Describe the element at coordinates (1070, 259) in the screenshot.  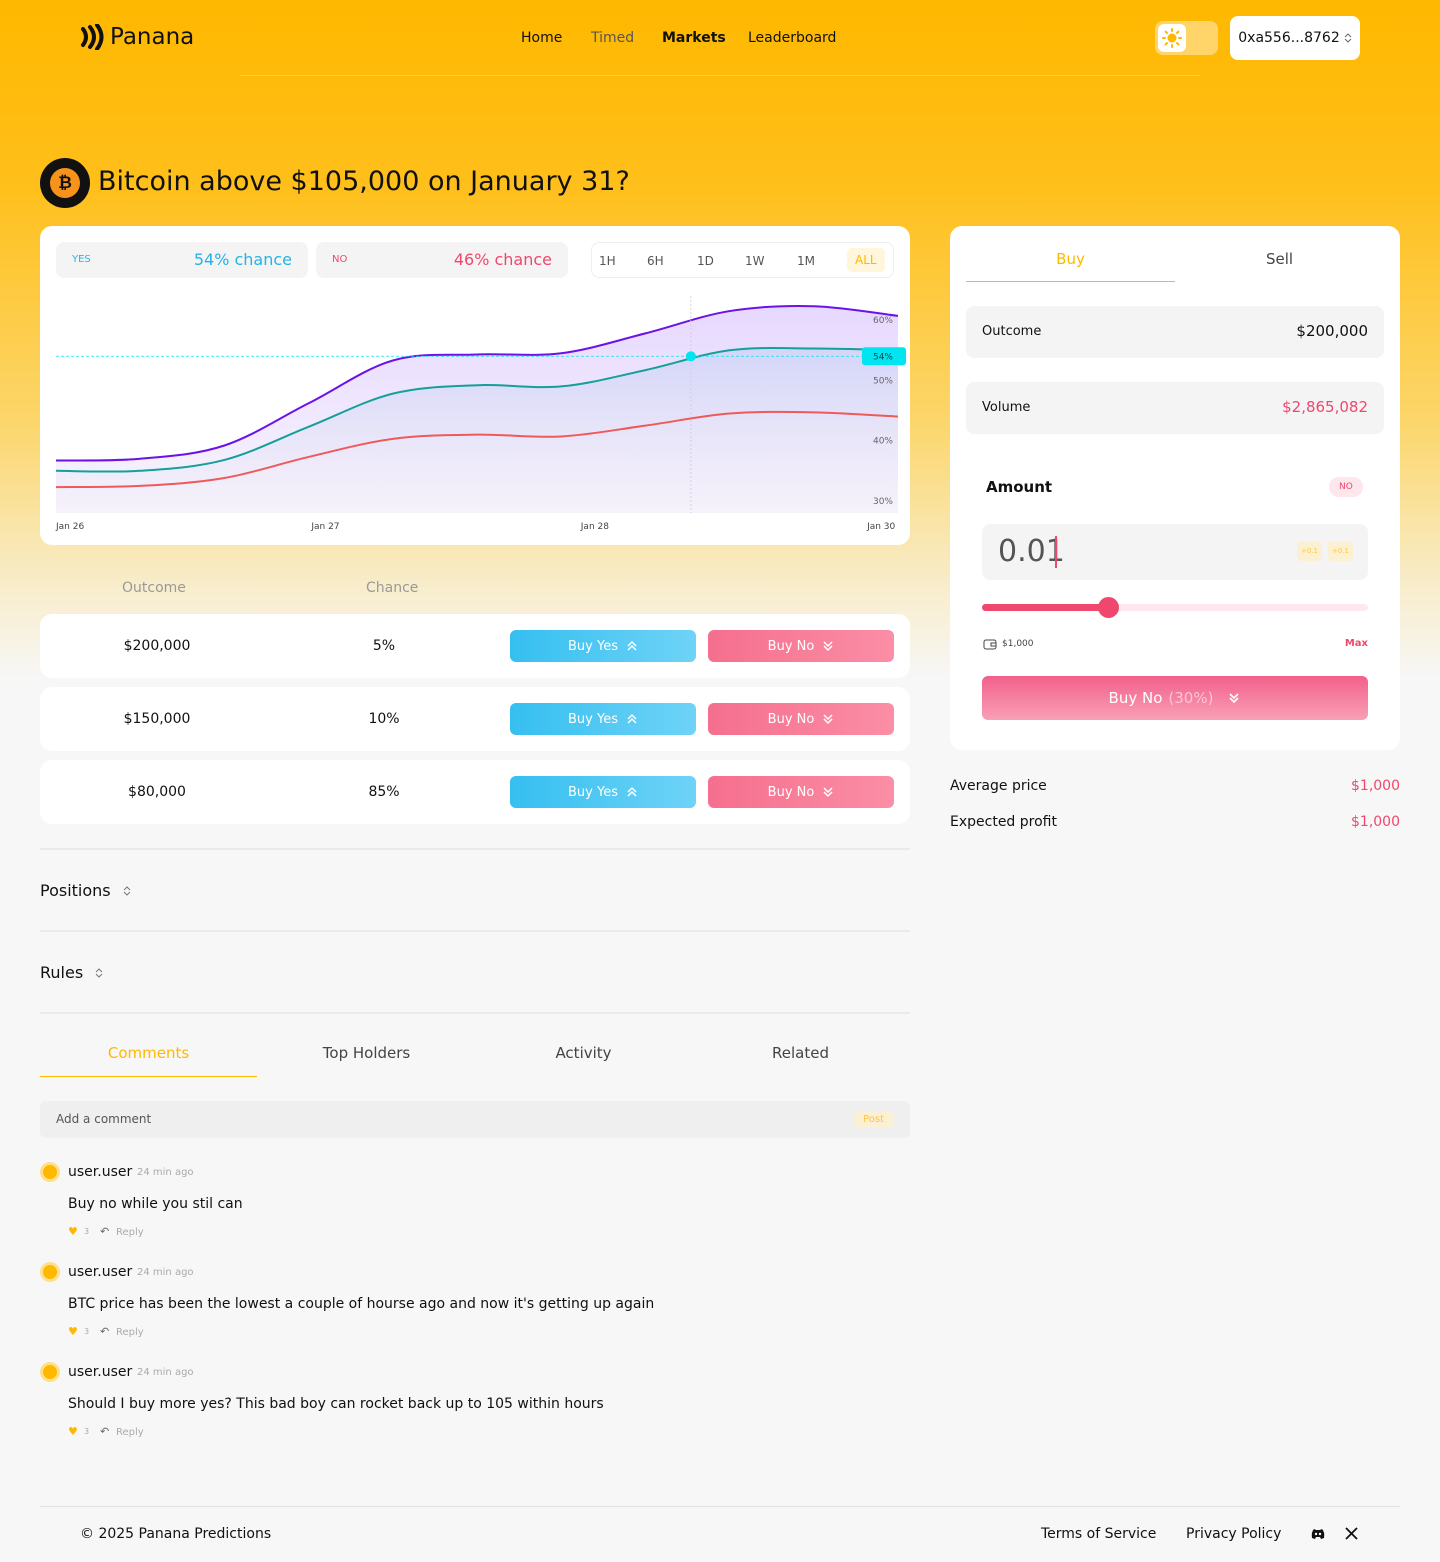
I see `trade-tab-active: Buy` at that location.